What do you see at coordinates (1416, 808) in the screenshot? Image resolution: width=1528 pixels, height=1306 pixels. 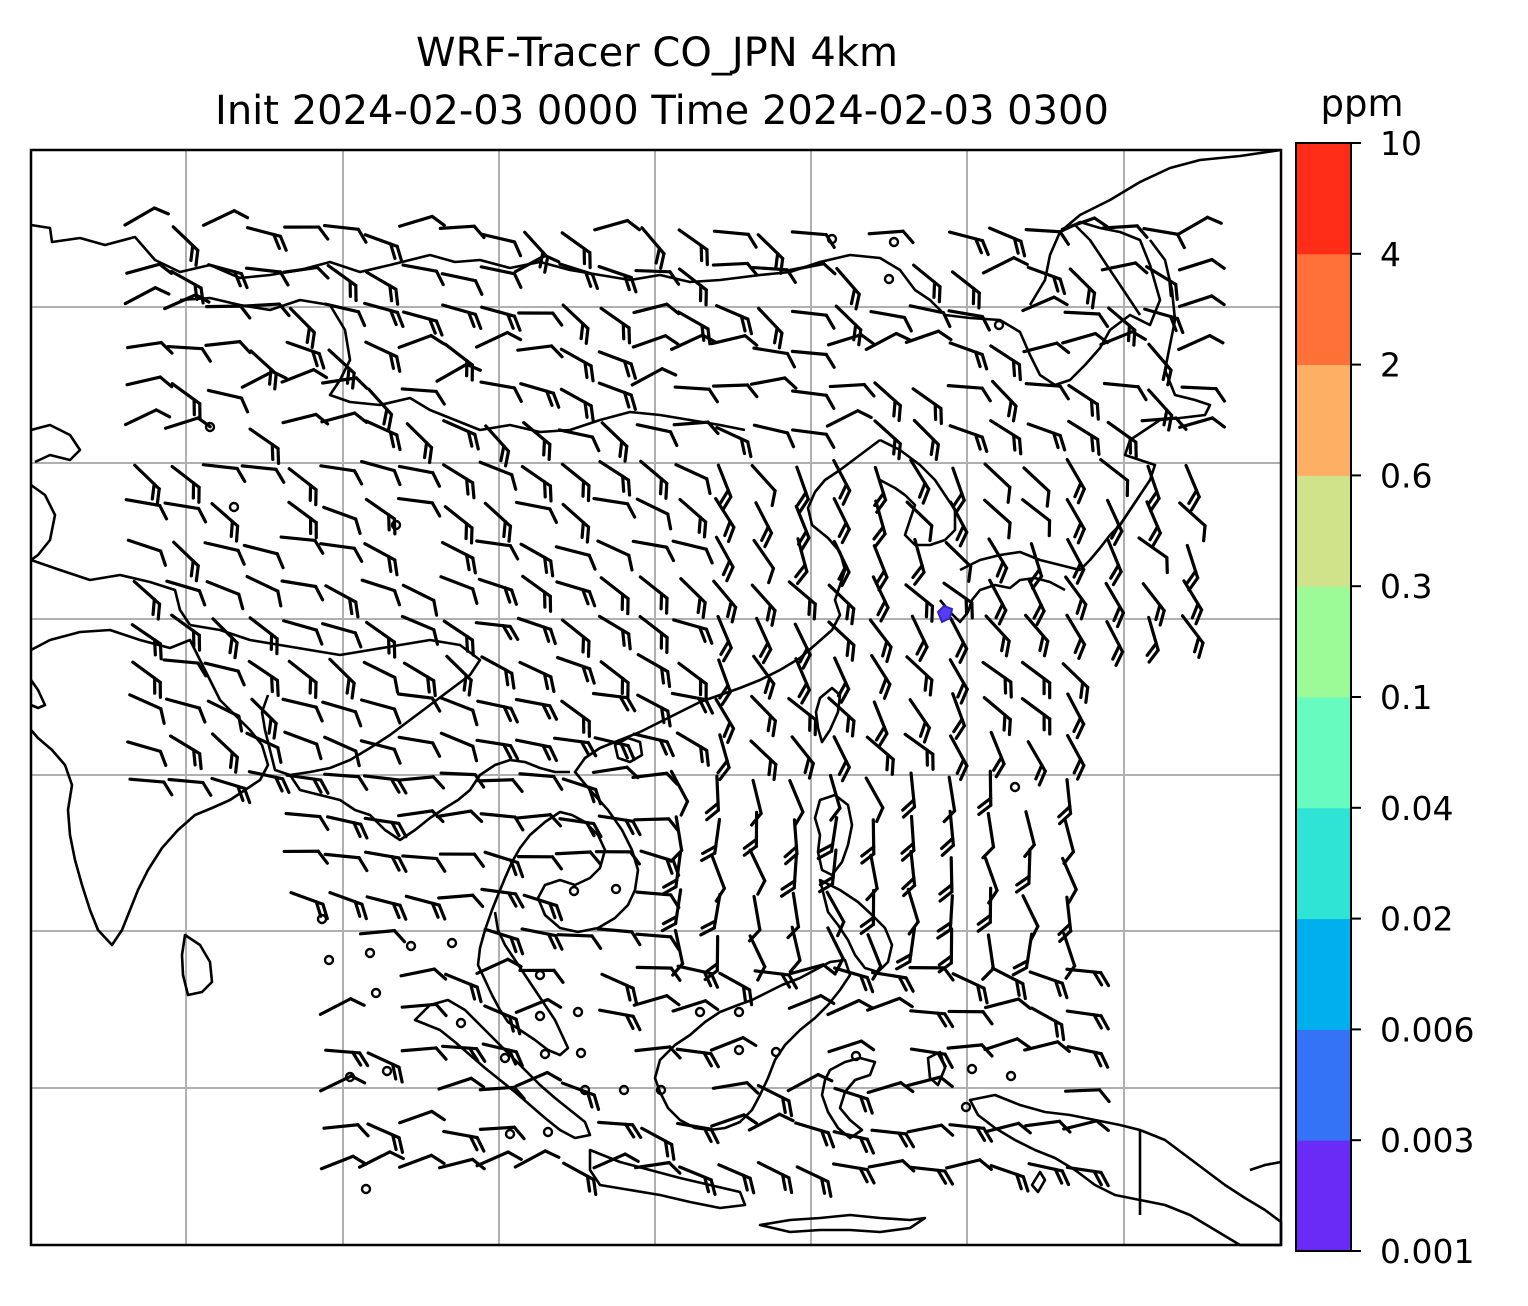 I see `colorbar-tick-label: 0.04` at bounding box center [1416, 808].